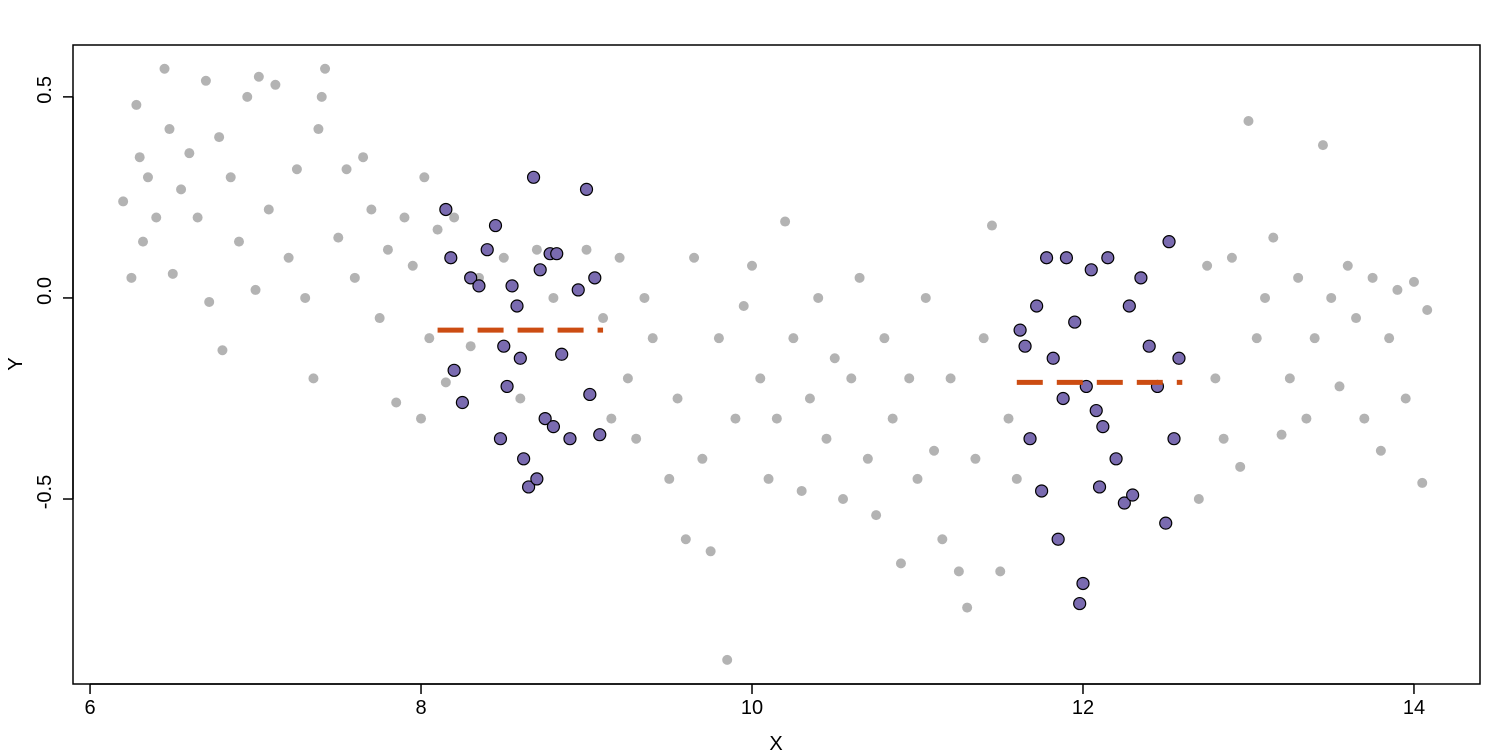  I want to click on x-tick-label: 10, so click(752, 708).